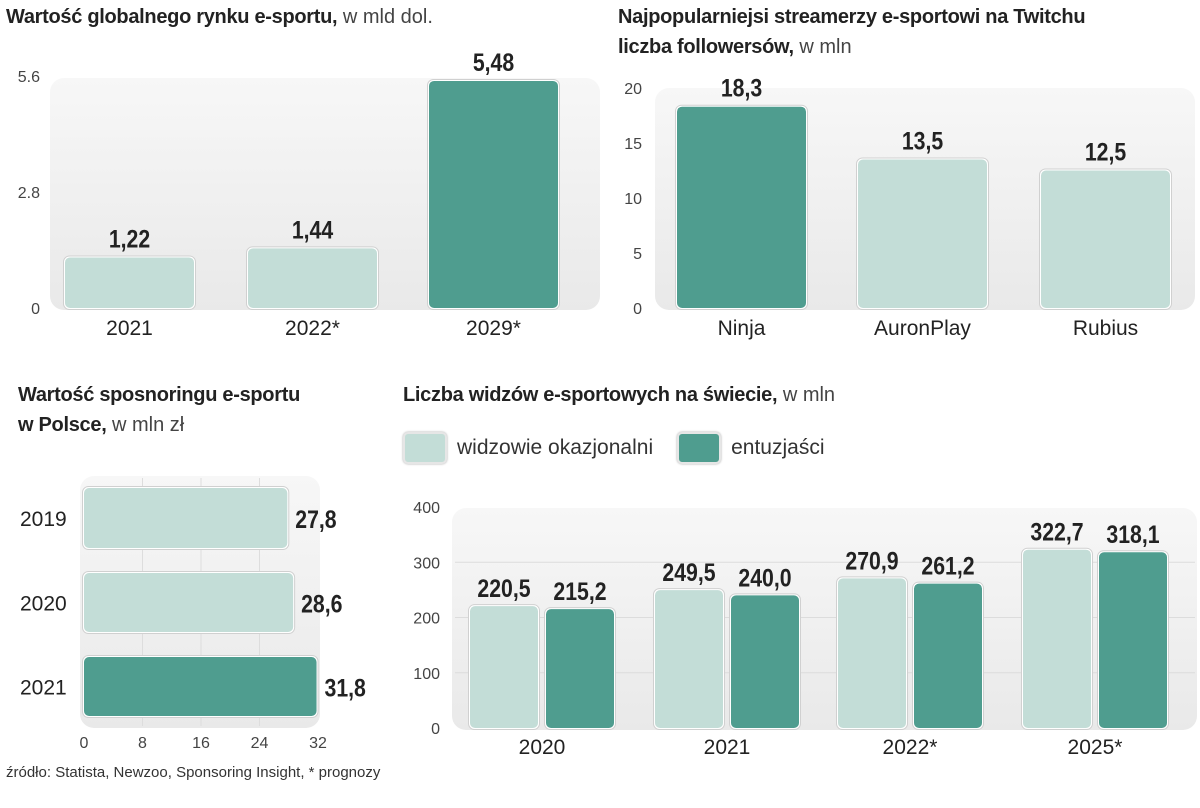  I want to click on chart3-value-label: 28,6, so click(321, 604).